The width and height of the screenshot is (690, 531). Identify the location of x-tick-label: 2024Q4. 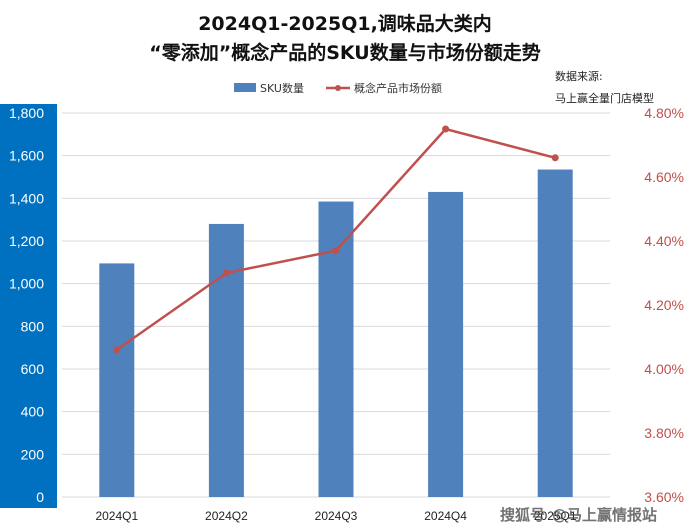
(445, 516).